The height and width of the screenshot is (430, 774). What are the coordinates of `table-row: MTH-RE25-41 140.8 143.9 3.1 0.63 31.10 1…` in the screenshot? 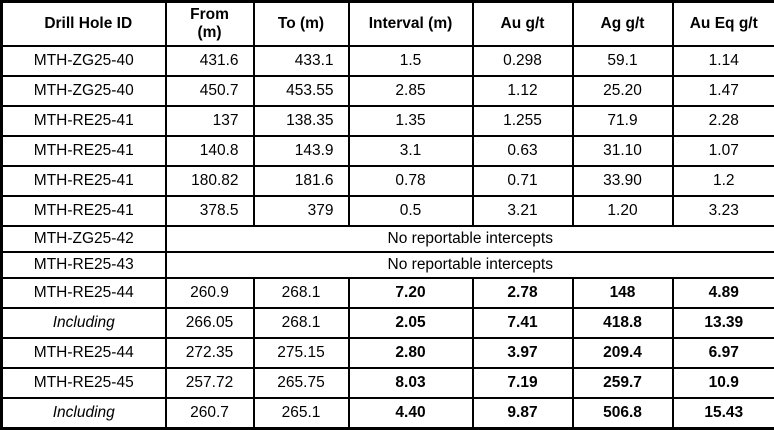 It's located at (388, 151).